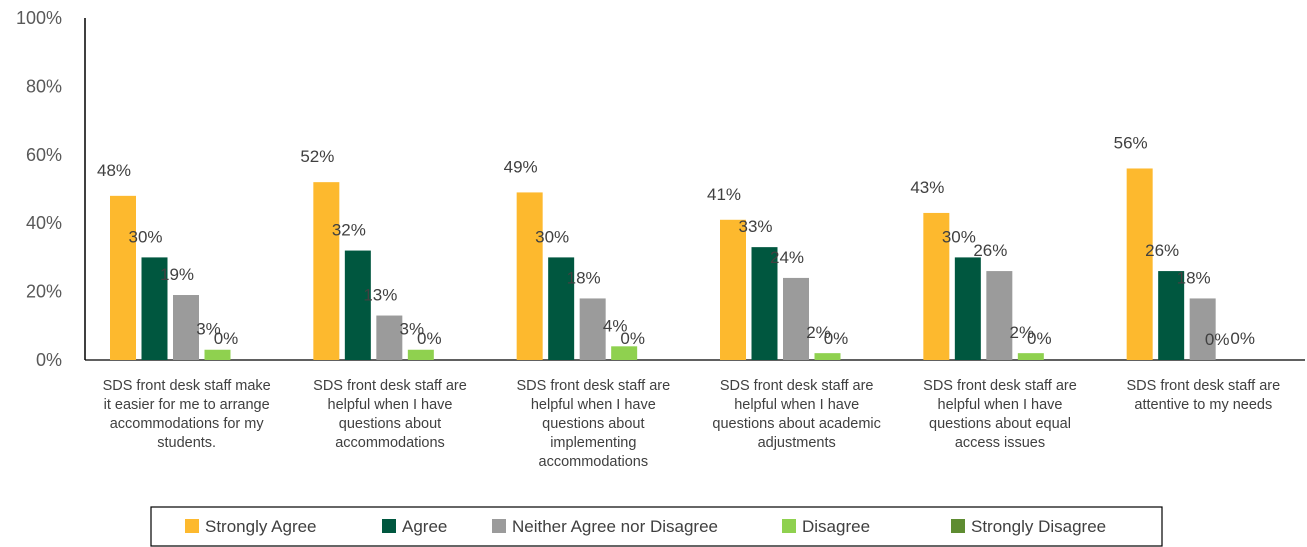 The height and width of the screenshot is (547, 1307). Describe the element at coordinates (724, 194) in the screenshot. I see `data-label: 41%` at that location.